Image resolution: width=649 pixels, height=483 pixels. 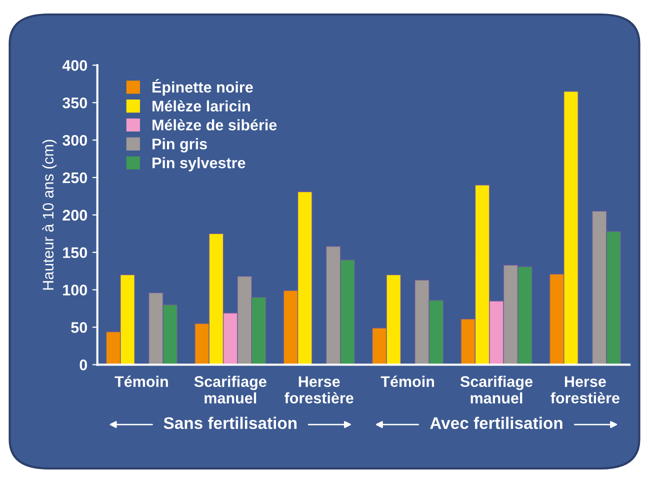 What do you see at coordinates (496, 423) in the screenshot?
I see `text: Avec fertilisation` at bounding box center [496, 423].